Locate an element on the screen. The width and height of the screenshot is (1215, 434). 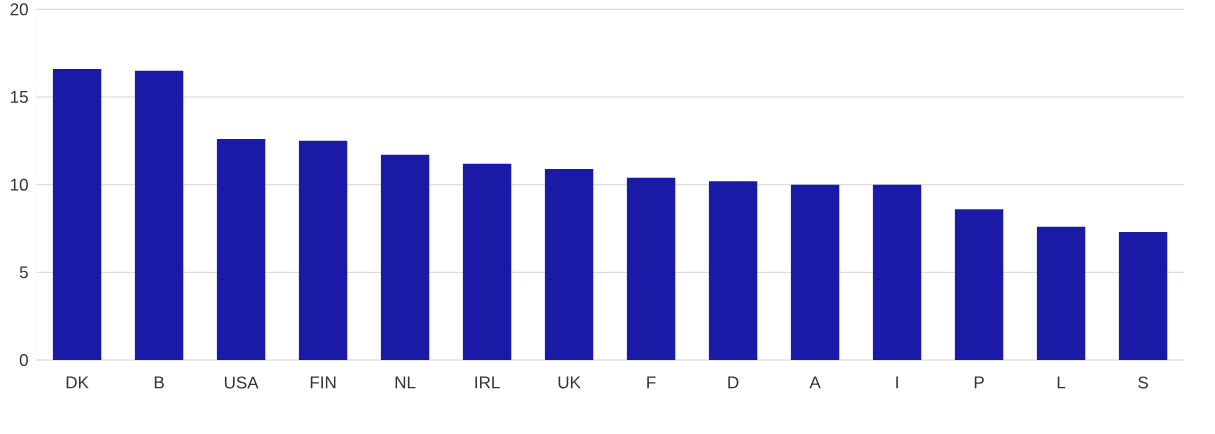
x-tick-label: B is located at coordinates (159, 382).